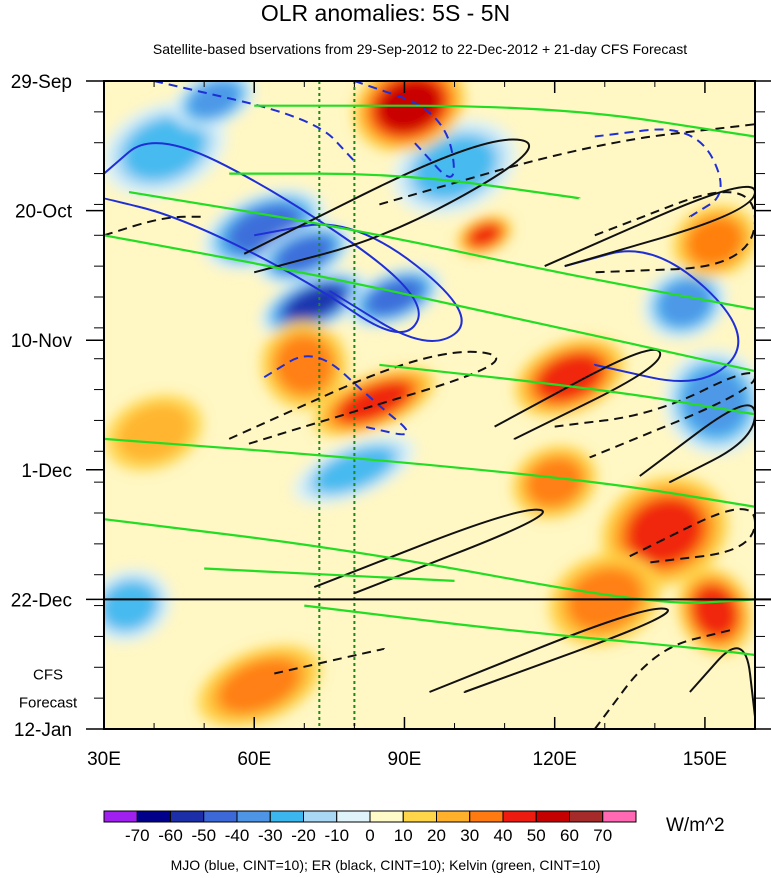  What do you see at coordinates (405, 759) in the screenshot?
I see `x-tick-label: 90E` at bounding box center [405, 759].